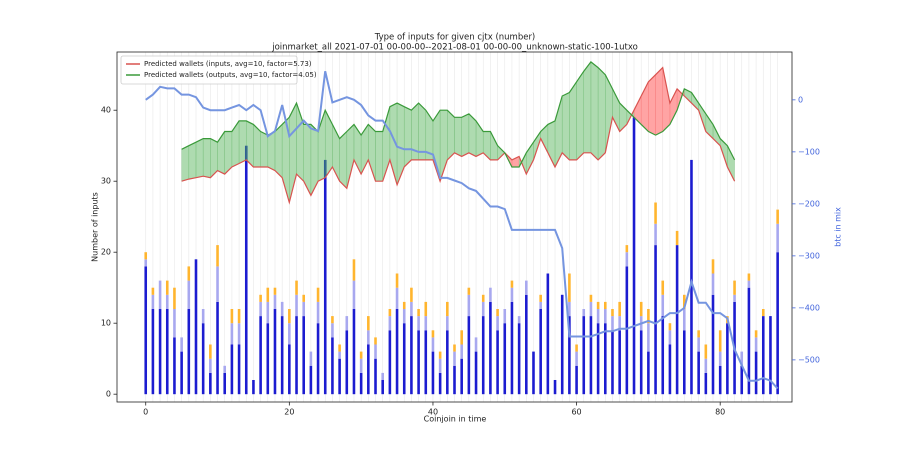 The image size is (900, 450). What do you see at coordinates (809, 151) in the screenshot?
I see `y2-tick-label: −100` at bounding box center [809, 151].